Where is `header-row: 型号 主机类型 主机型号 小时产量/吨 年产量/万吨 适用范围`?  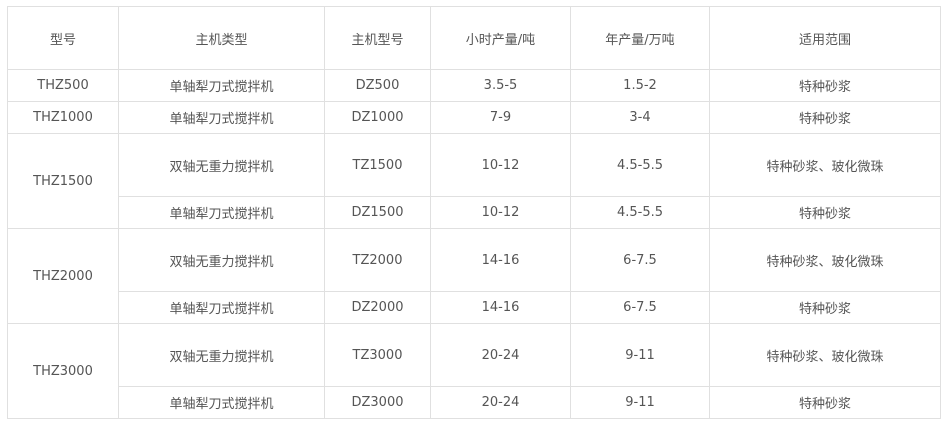 header-row: 型号 主机类型 主机型号 小时产量/吨 年产量/万吨 适用范围 is located at coordinates (474, 38).